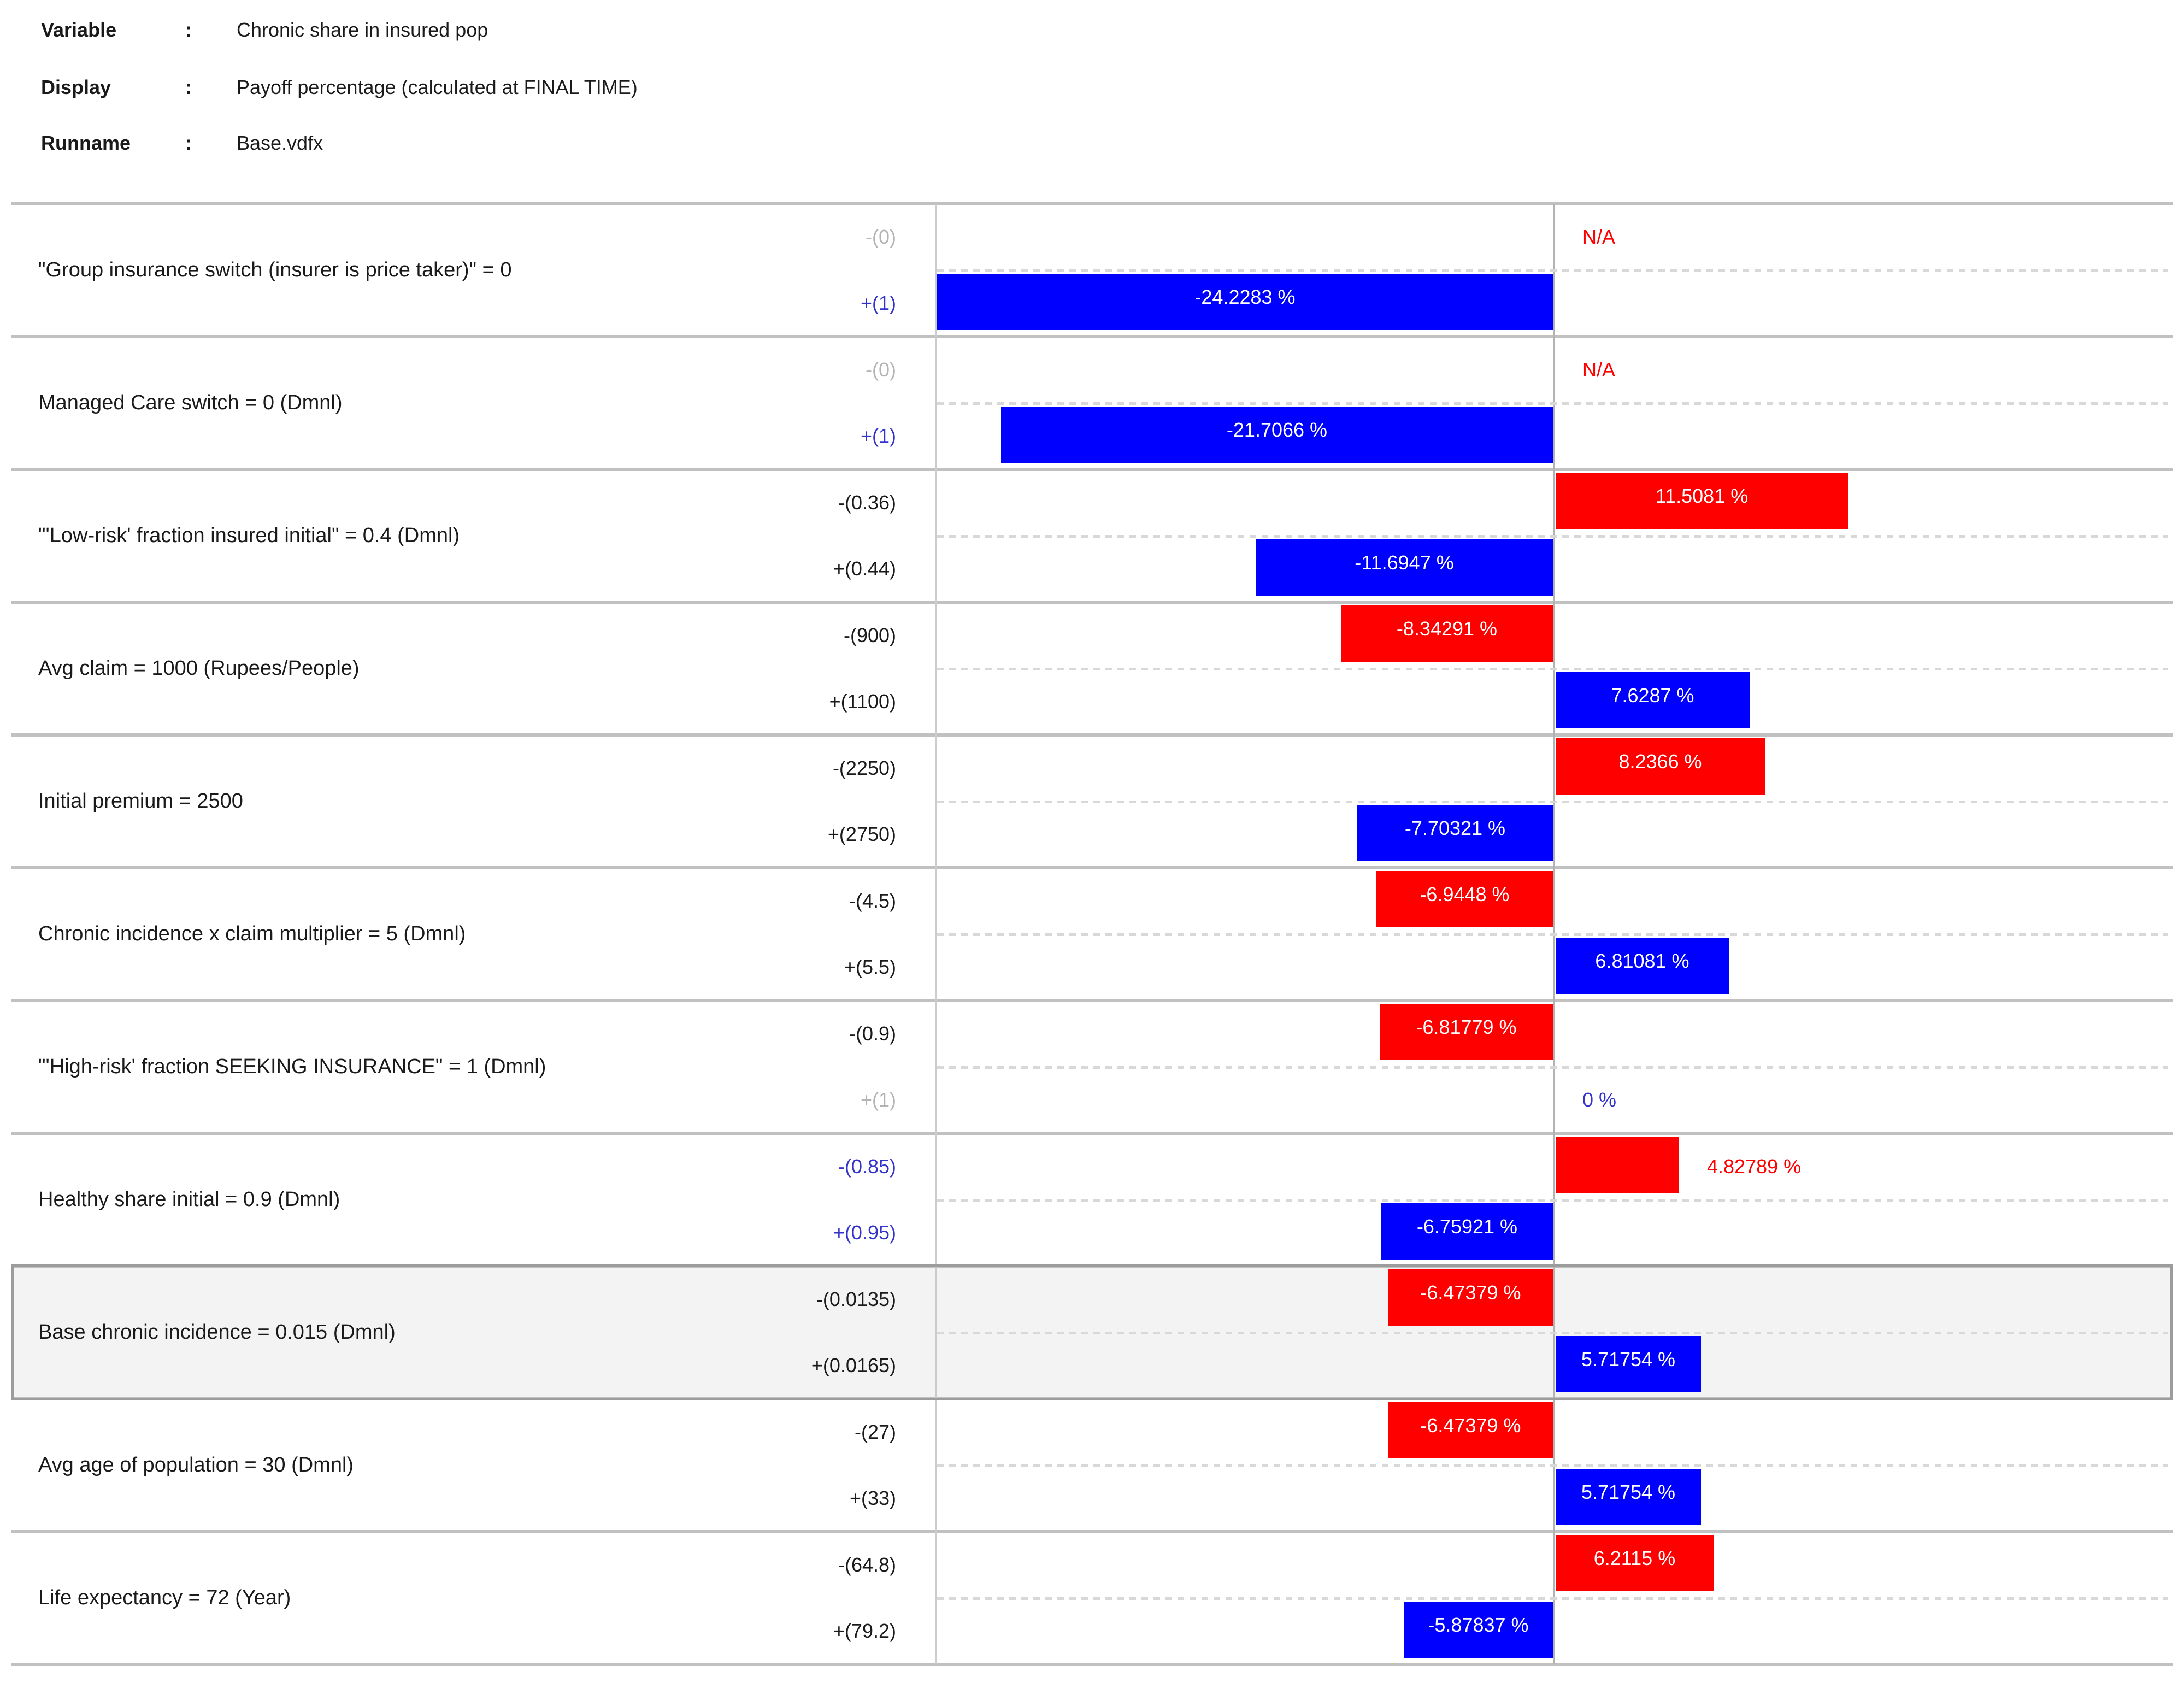 The height and width of the screenshot is (1683, 2184). I want to click on chart-left-border, so click(936, 934).